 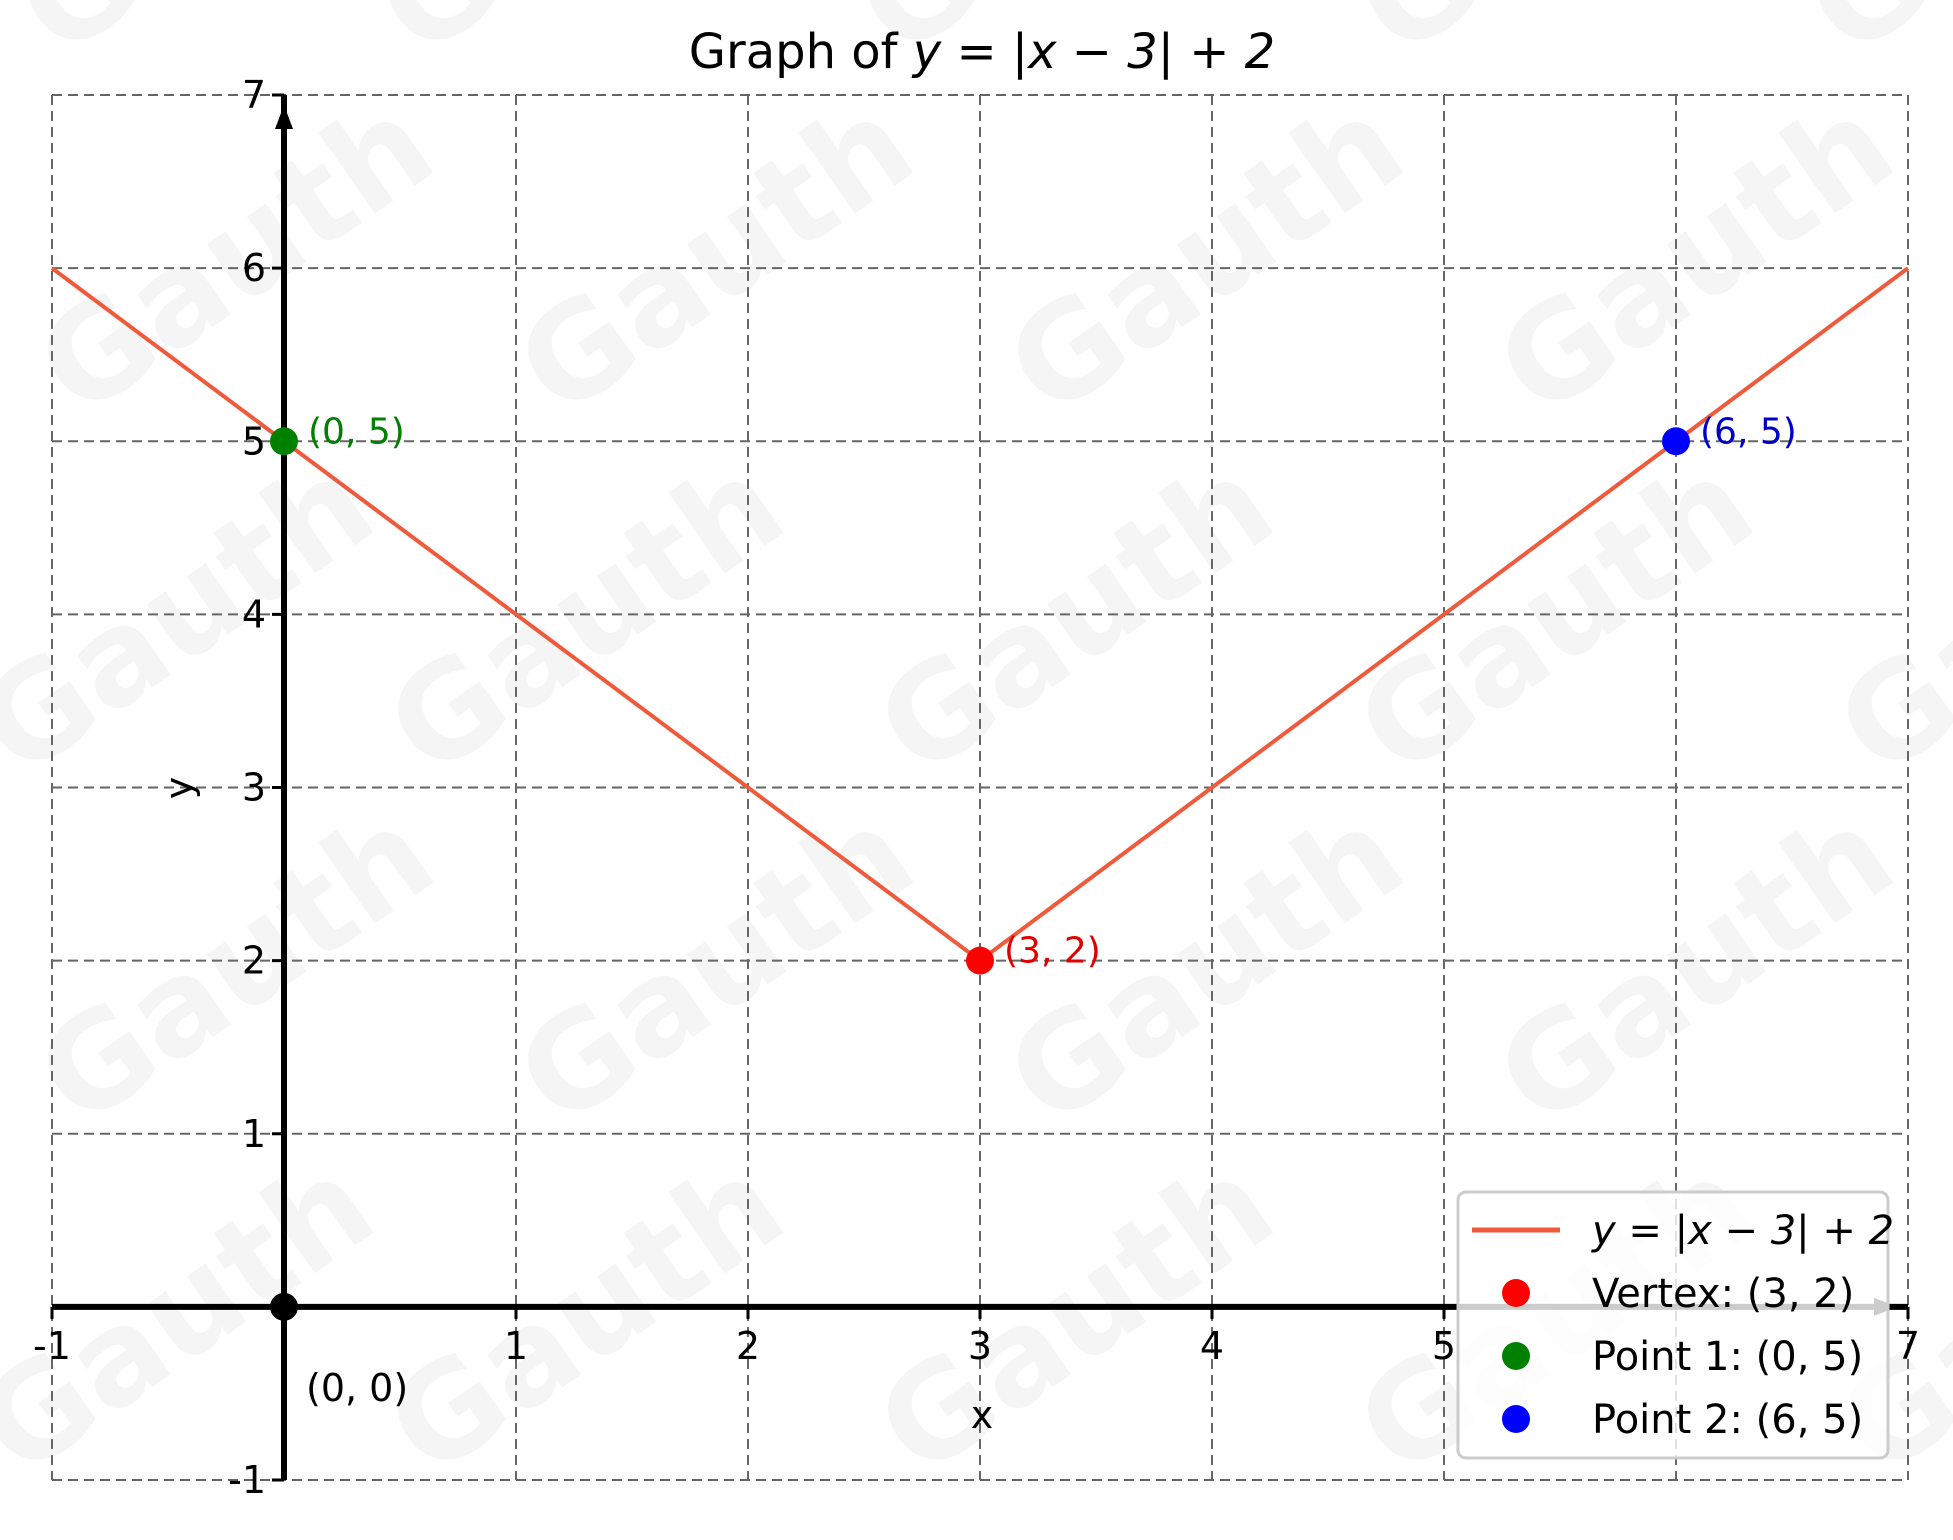 I want to click on legend-box, so click(x=1673, y=1325).